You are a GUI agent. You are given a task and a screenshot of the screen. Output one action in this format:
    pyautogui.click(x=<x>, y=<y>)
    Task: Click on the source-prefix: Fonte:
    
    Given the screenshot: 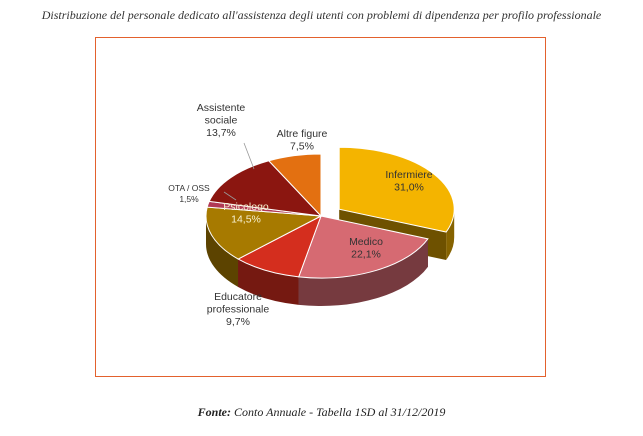 What is the action you would take?
    pyautogui.click(x=214, y=412)
    